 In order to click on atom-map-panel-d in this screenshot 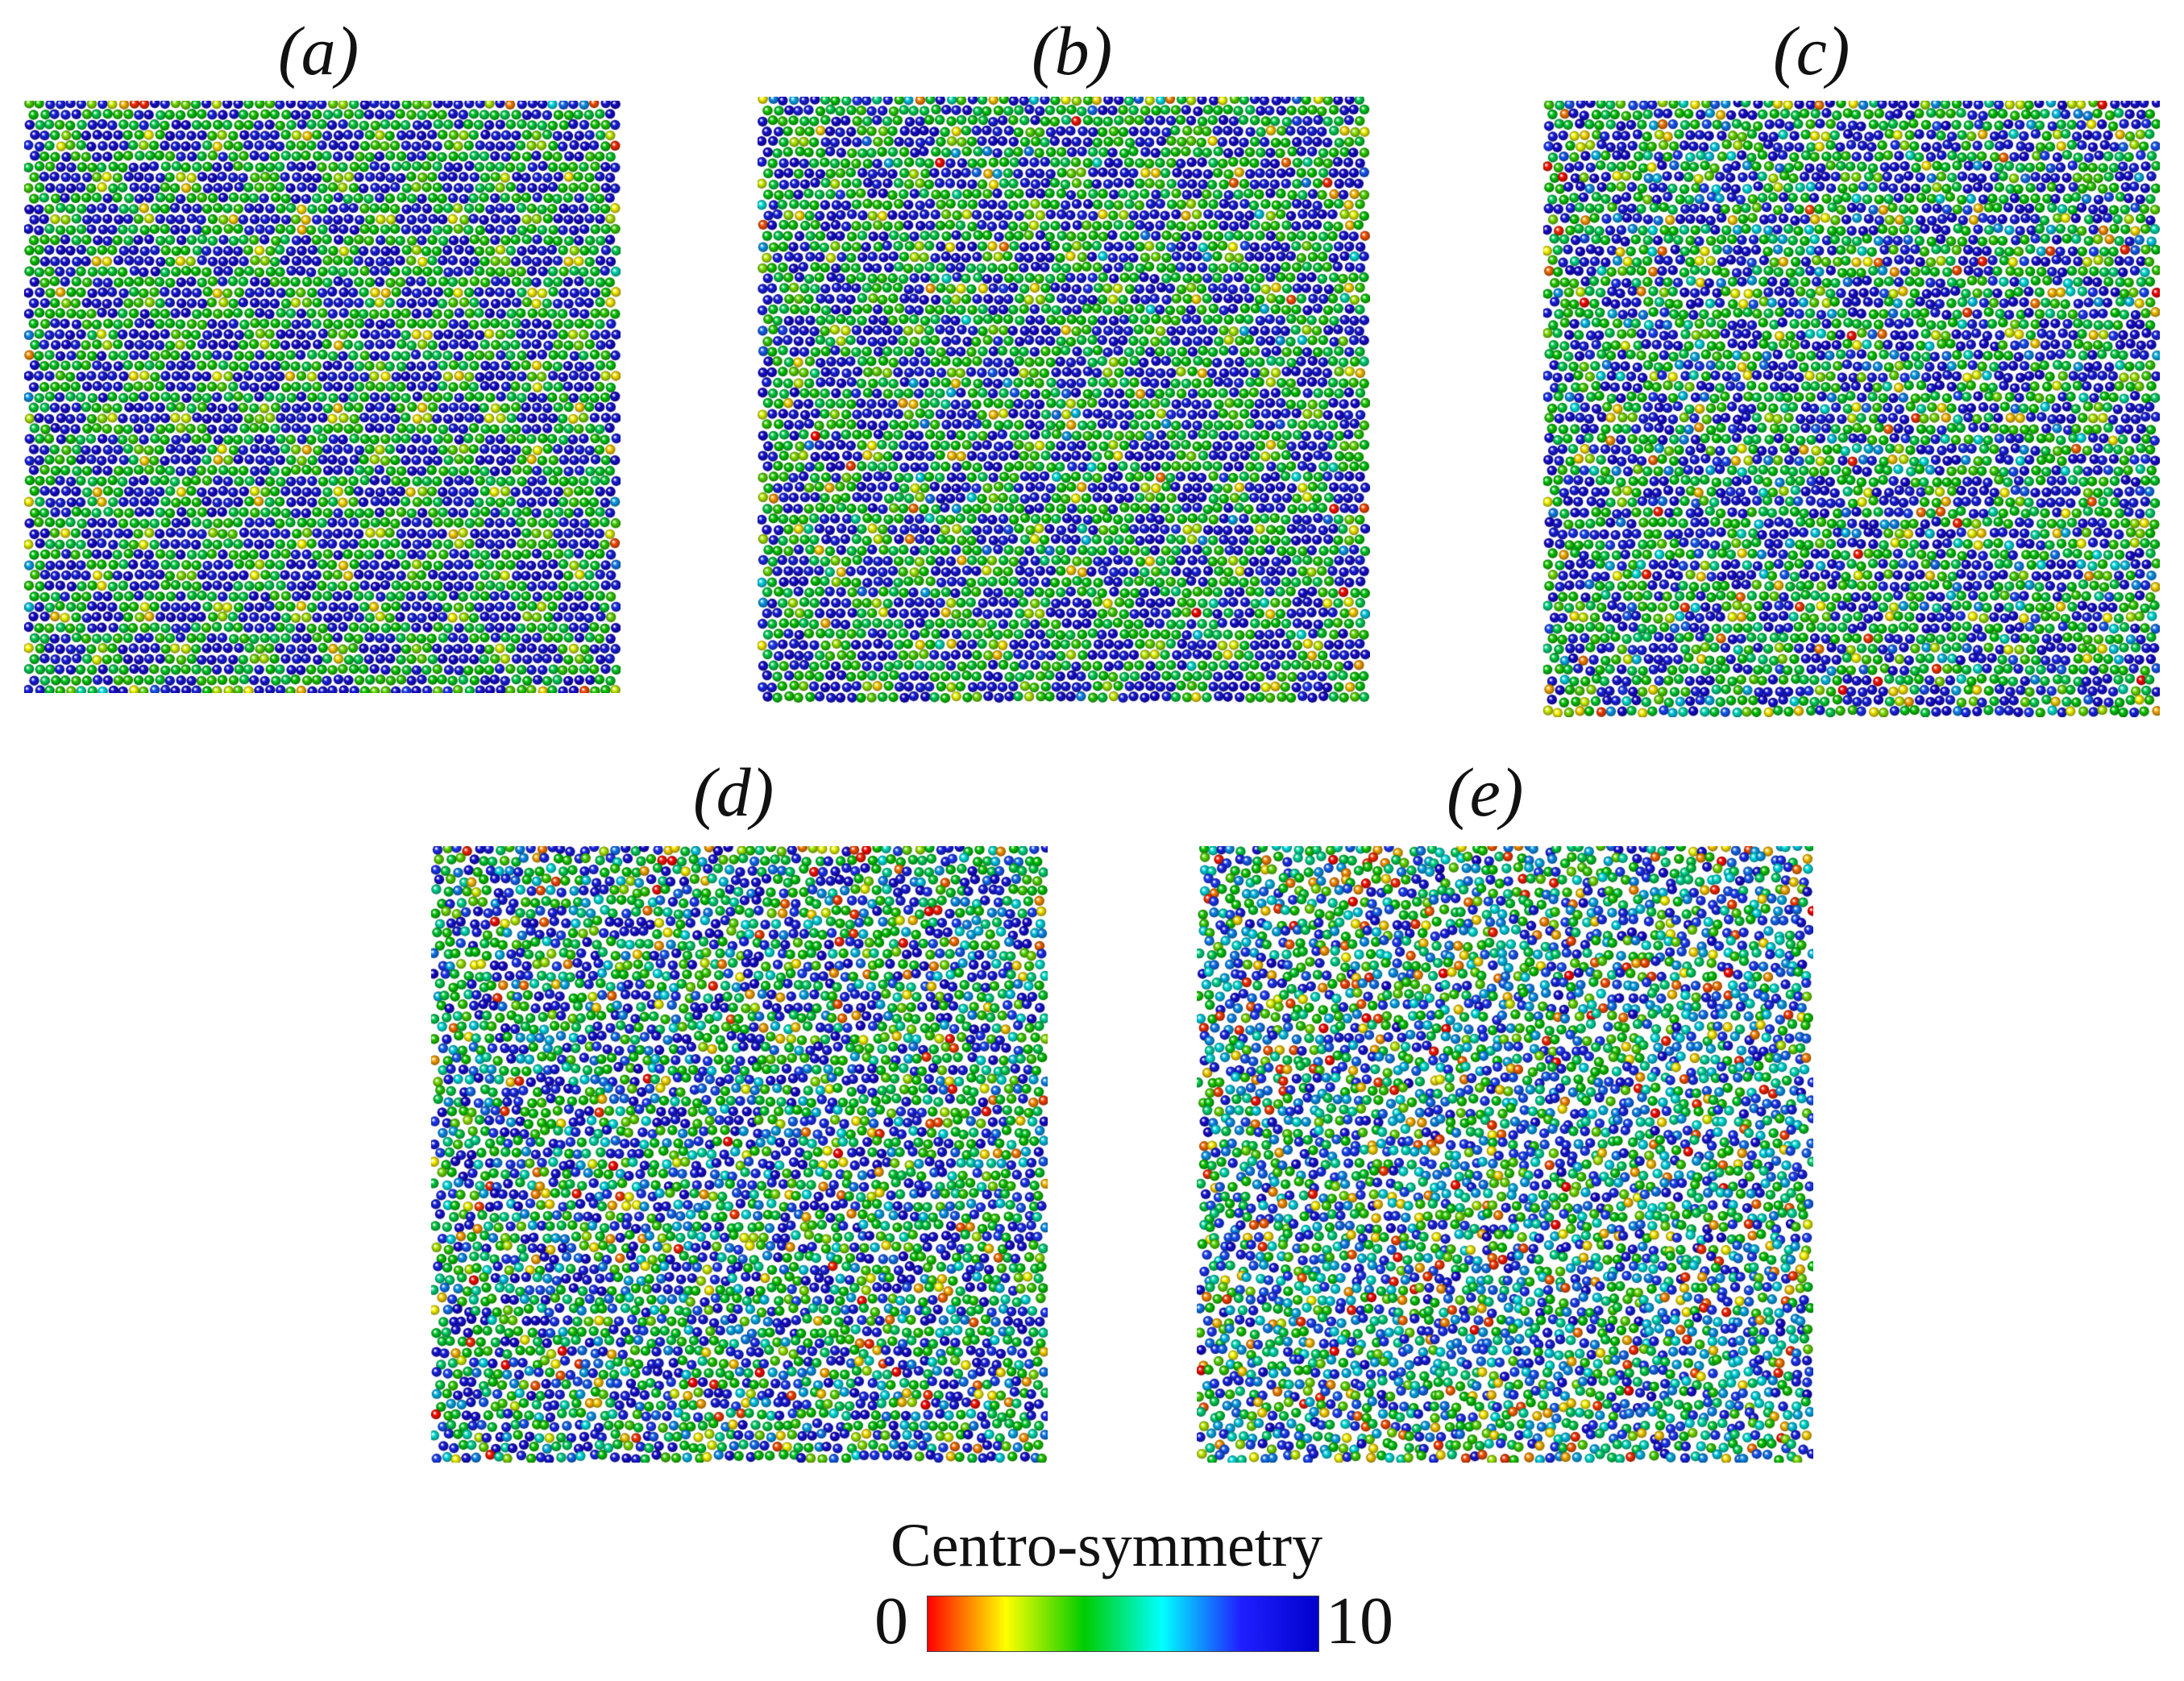, I will do `click(739, 1154)`.